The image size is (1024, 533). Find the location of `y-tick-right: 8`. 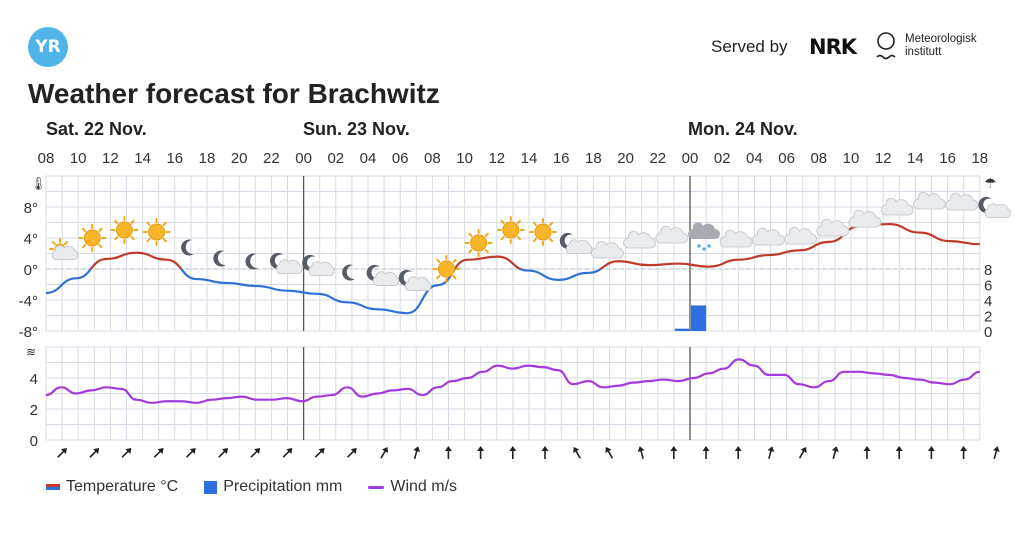

y-tick-right: 8 is located at coordinates (988, 270).